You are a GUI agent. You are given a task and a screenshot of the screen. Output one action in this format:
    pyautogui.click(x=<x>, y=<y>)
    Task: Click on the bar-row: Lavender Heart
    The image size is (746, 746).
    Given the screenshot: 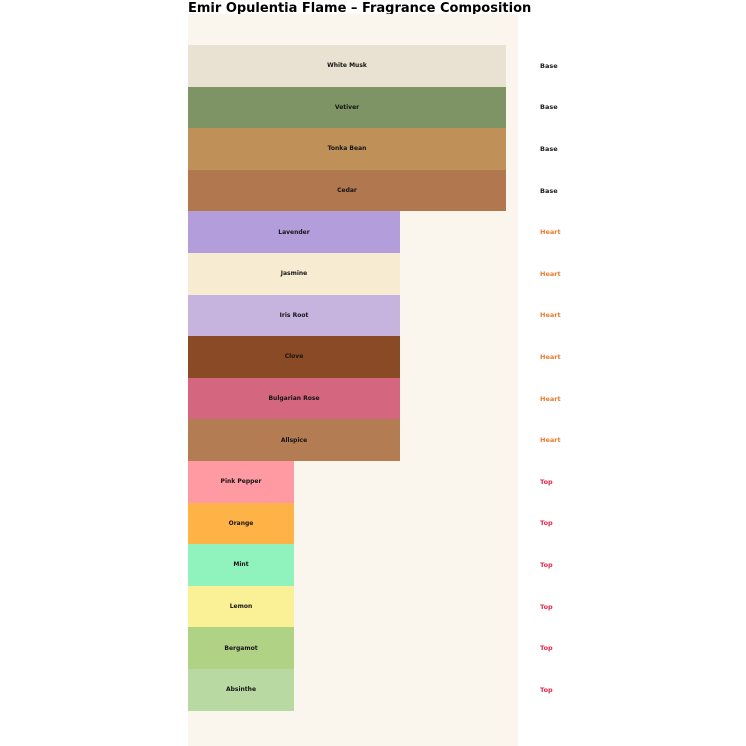 What is the action you would take?
    pyautogui.click(x=374, y=232)
    